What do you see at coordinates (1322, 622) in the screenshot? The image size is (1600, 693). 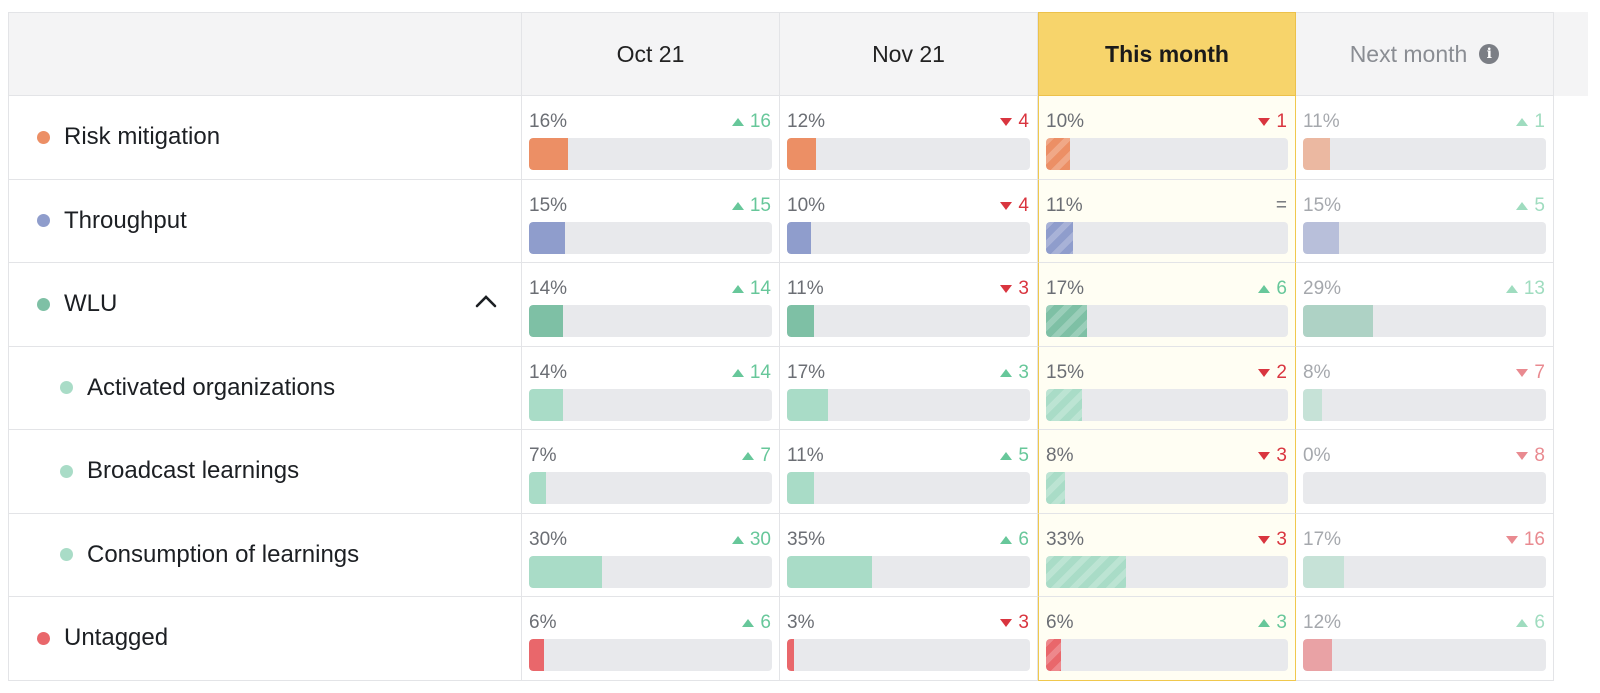 I see `percentage-value: 12%` at bounding box center [1322, 622].